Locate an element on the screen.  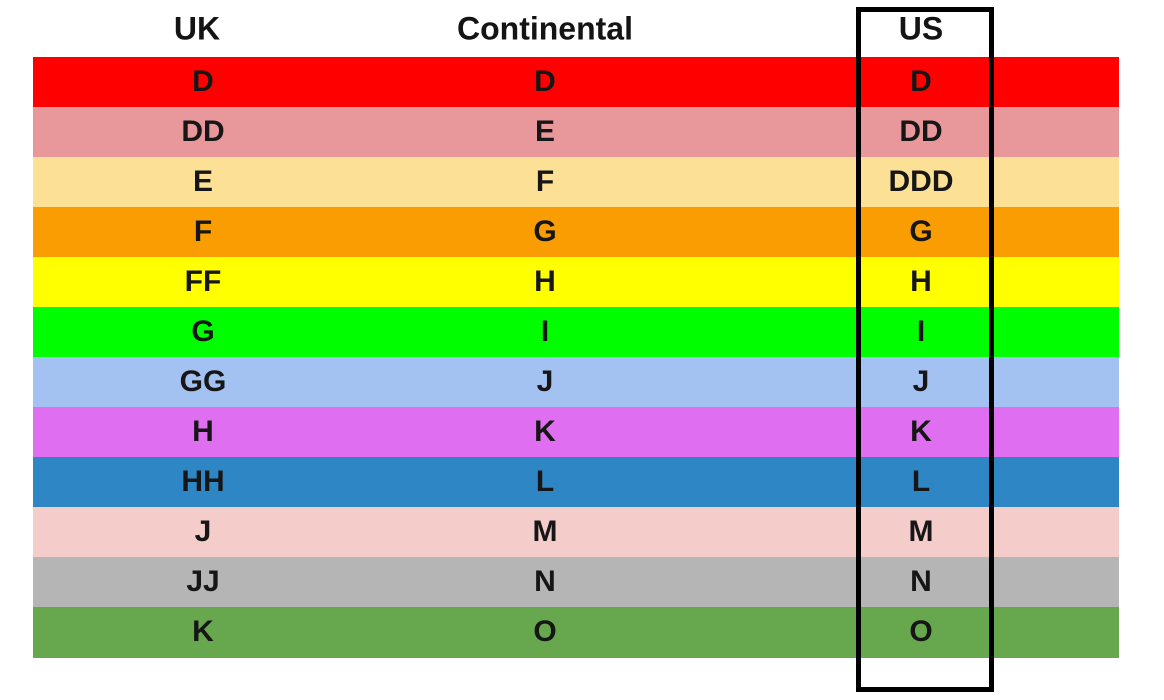
continental-size-cell: G is located at coordinates (545, 231).